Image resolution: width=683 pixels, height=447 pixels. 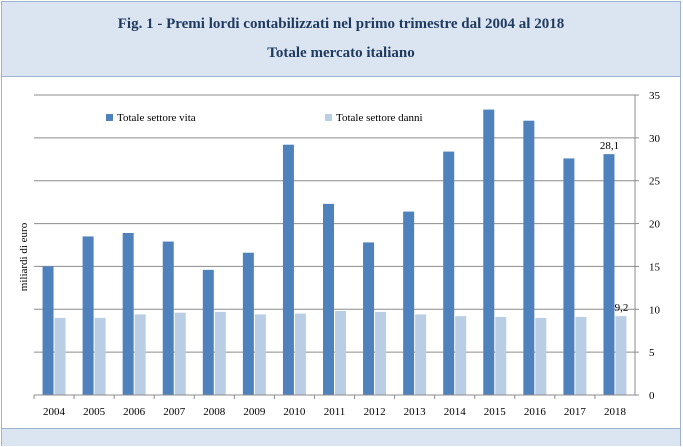 I want to click on y-tick-label: 10, so click(x=655, y=310).